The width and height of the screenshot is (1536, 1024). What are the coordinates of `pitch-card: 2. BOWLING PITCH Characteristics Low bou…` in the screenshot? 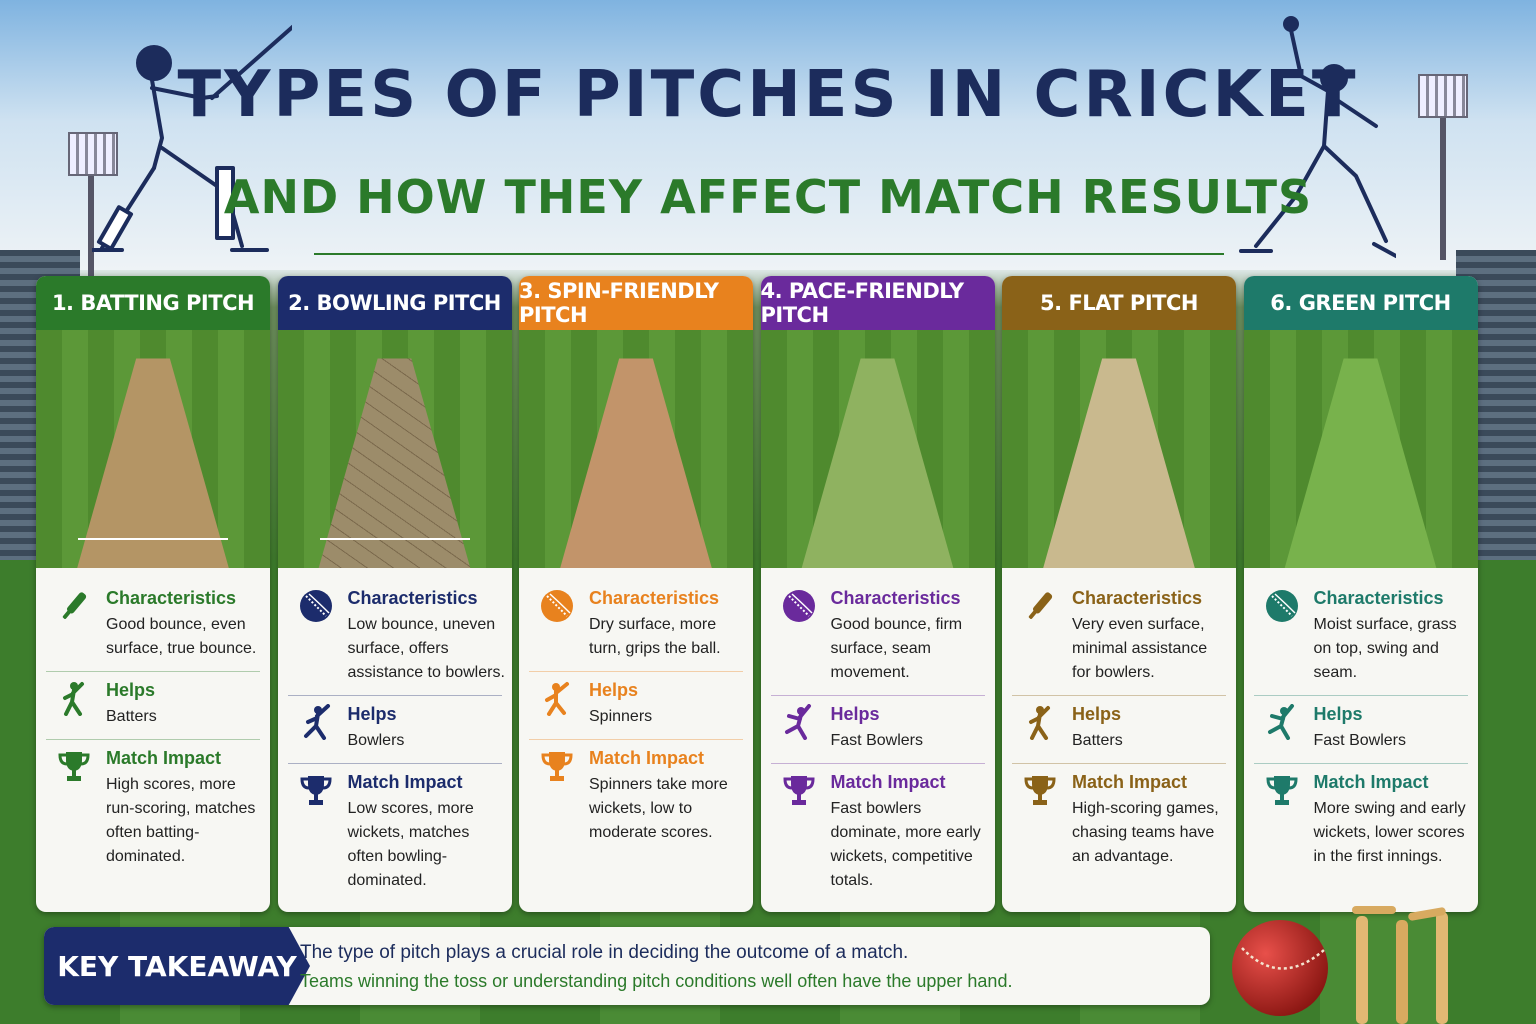 It's located at (394, 594).